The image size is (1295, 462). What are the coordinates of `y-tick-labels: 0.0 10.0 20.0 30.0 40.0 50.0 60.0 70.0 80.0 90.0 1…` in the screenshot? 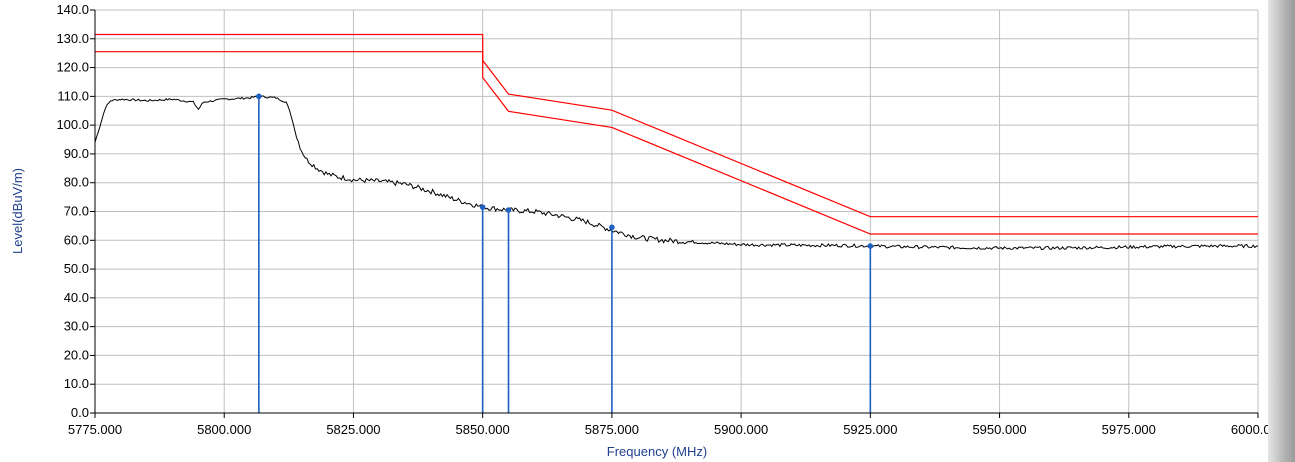 It's located at (72, 211).